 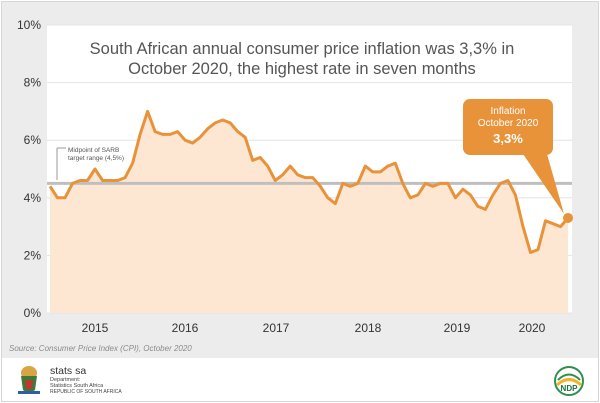 What do you see at coordinates (68, 371) in the screenshot?
I see `org-name: stats sa` at bounding box center [68, 371].